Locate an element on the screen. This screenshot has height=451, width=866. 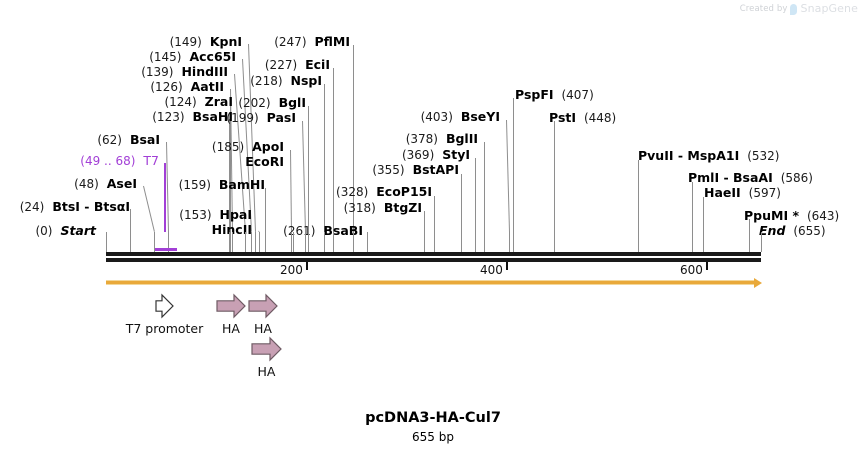
enzyme-label-start: (0) Start is located at coordinates (65, 230).